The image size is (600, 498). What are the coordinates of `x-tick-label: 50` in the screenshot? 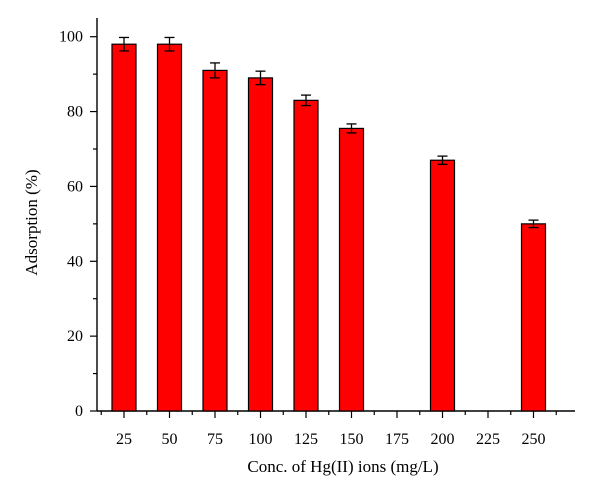 It's located at (170, 439).